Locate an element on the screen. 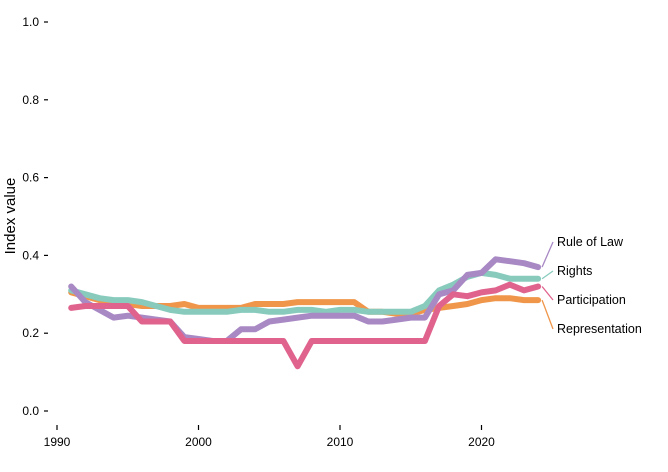 This screenshot has width=668, height=472. y-axis-title: Index value is located at coordinates (10, 216).